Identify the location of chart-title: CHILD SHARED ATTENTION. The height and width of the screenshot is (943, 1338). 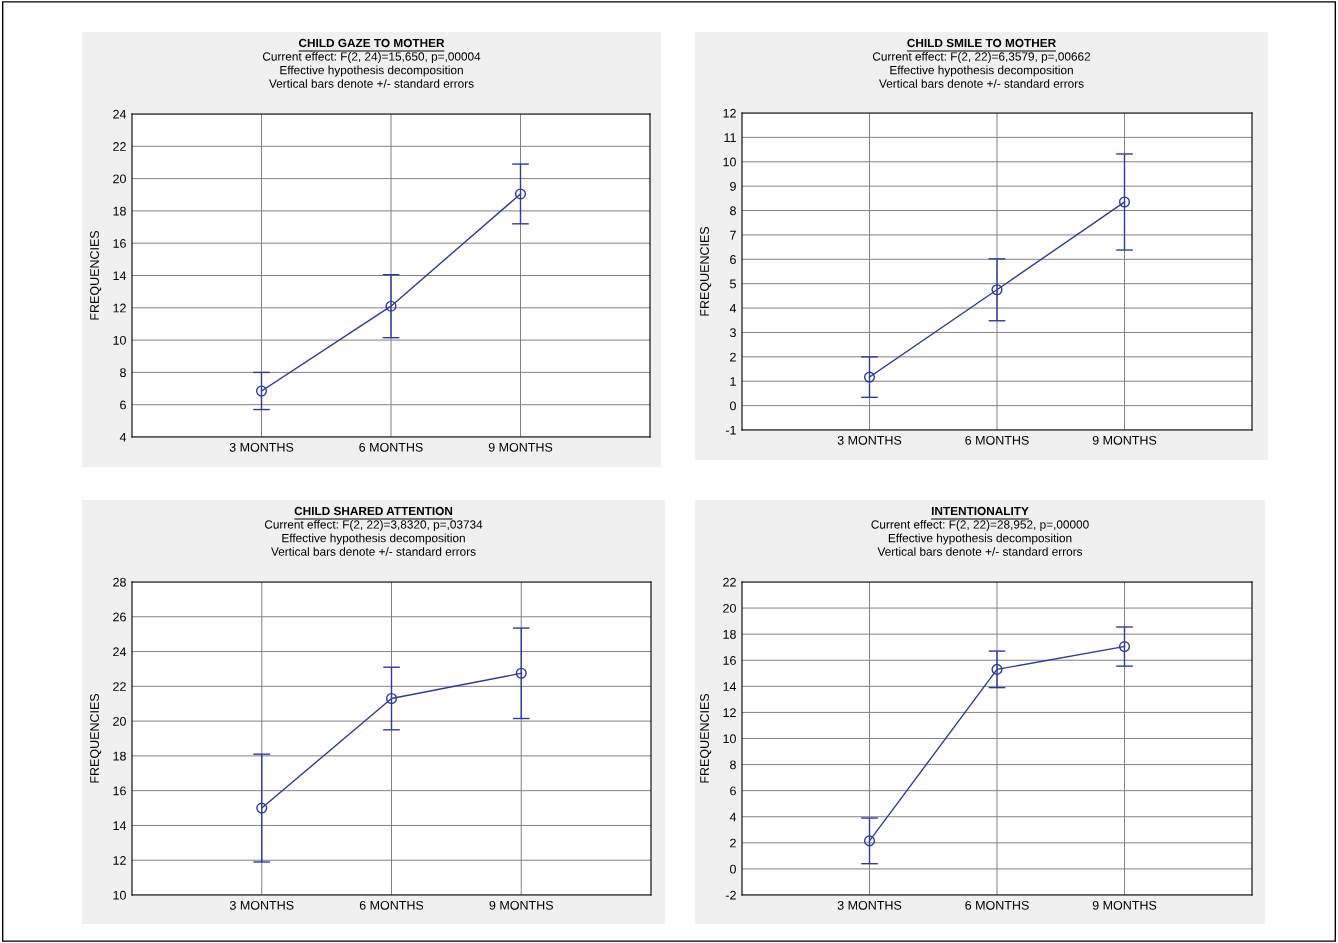
(373, 511).